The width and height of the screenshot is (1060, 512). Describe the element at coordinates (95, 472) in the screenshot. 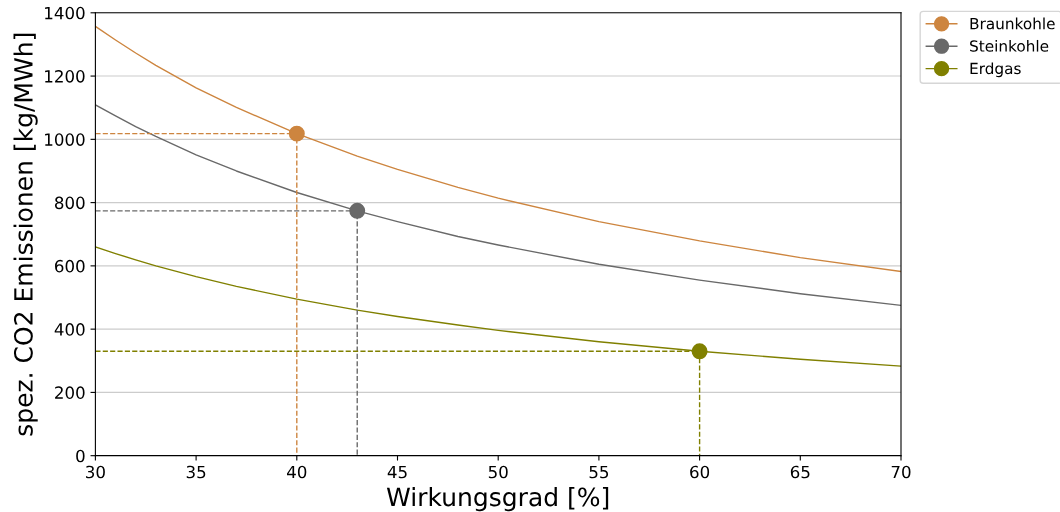

I see `x-tick-label: 30` at that location.